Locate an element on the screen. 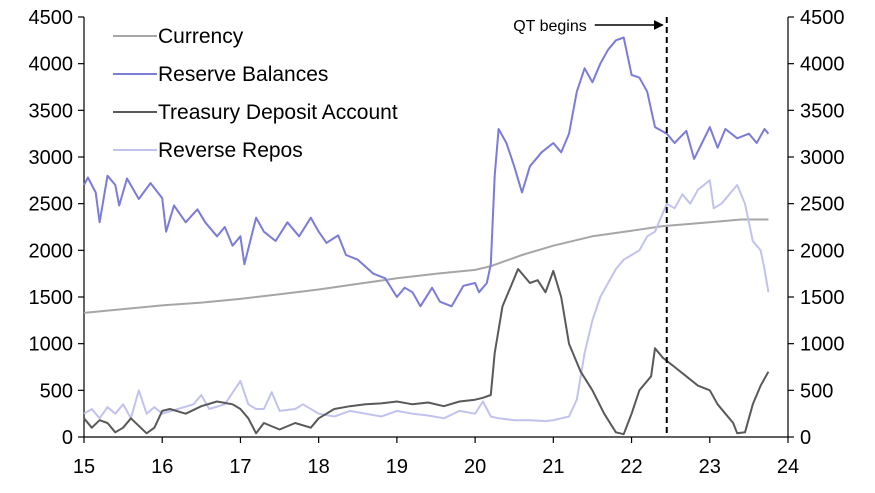  y-tick-label-right: 1000 is located at coordinates (822, 345).